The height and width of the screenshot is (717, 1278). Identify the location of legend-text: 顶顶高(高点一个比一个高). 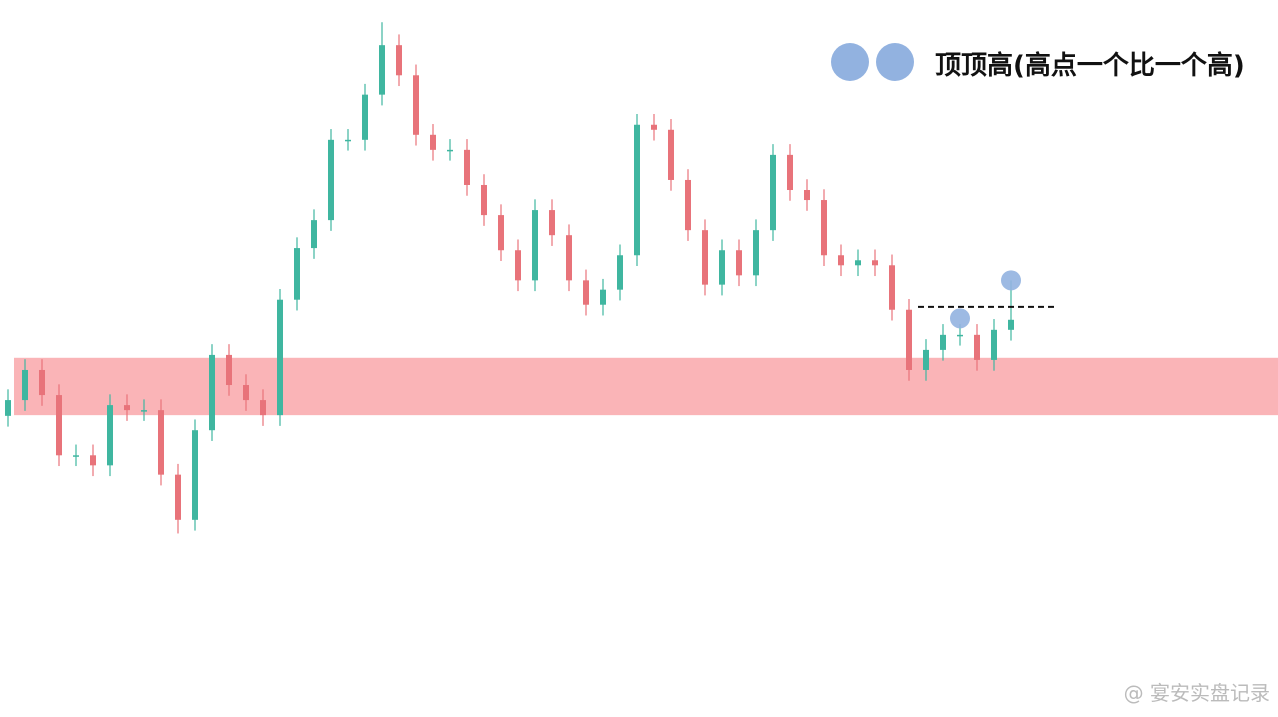
(1090, 65).